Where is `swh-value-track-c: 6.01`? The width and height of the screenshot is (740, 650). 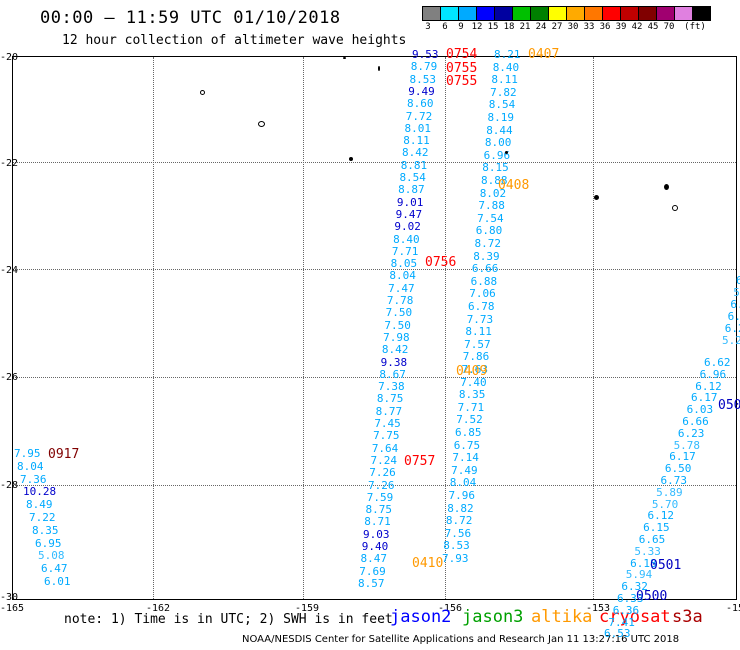
swh-value-track-c: 6.01 is located at coordinates (57, 581).